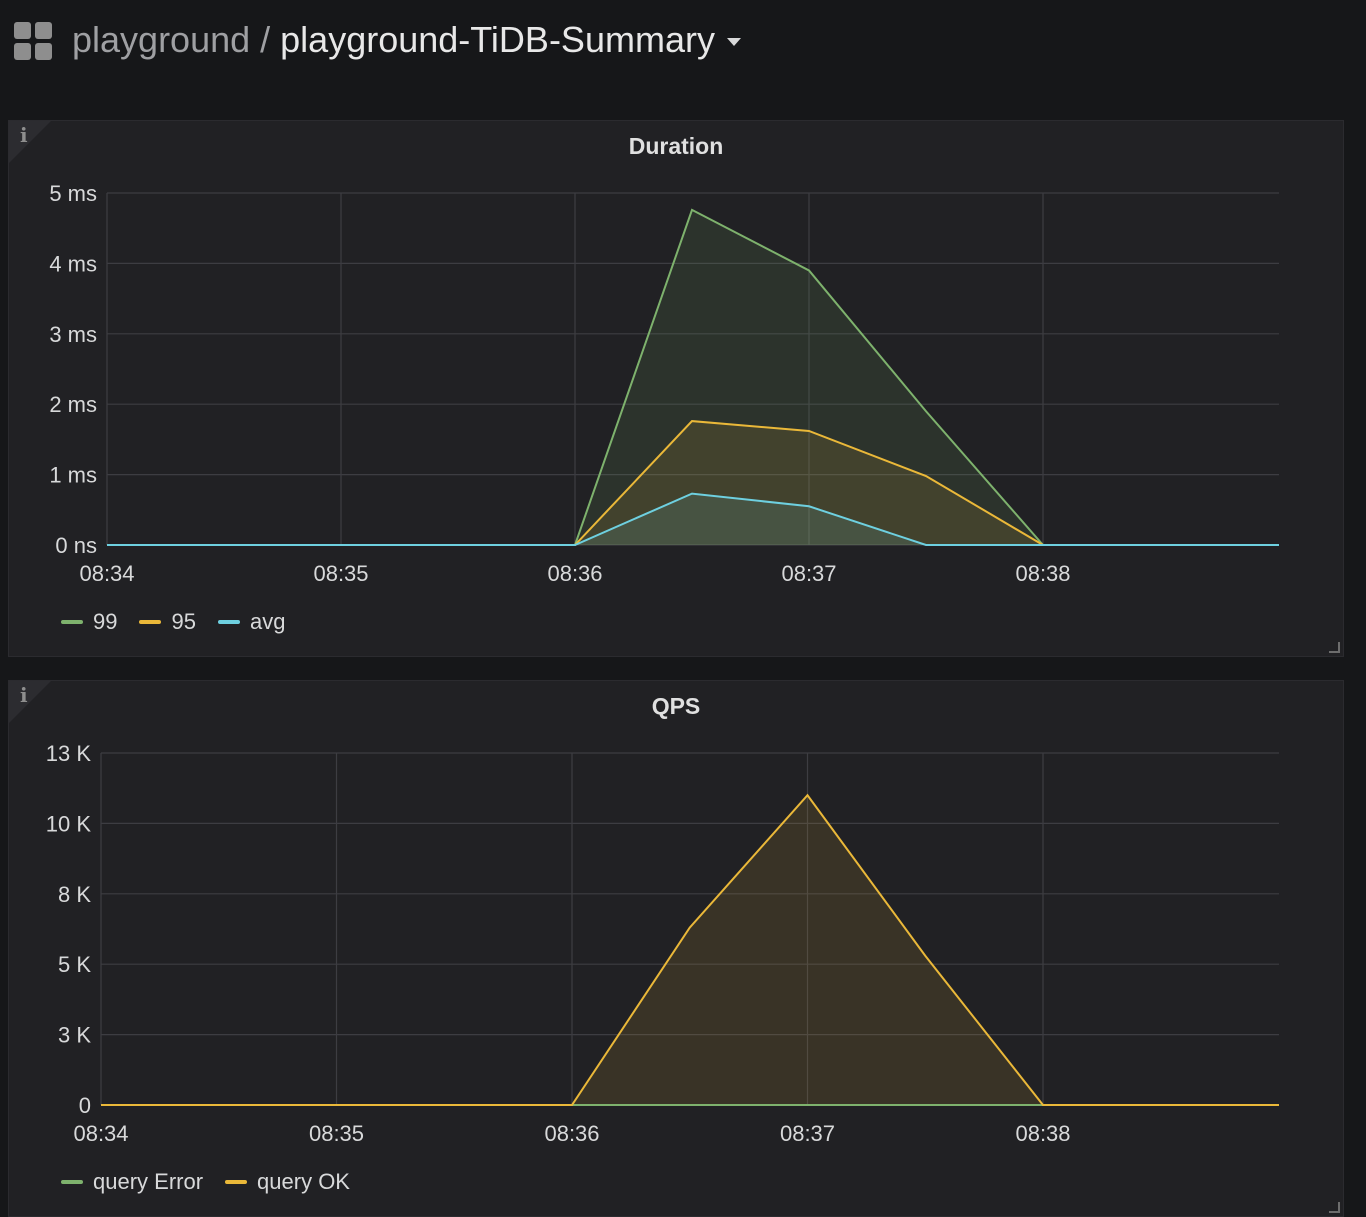  I want to click on y-tick-label: 0 ns, so click(76, 545).